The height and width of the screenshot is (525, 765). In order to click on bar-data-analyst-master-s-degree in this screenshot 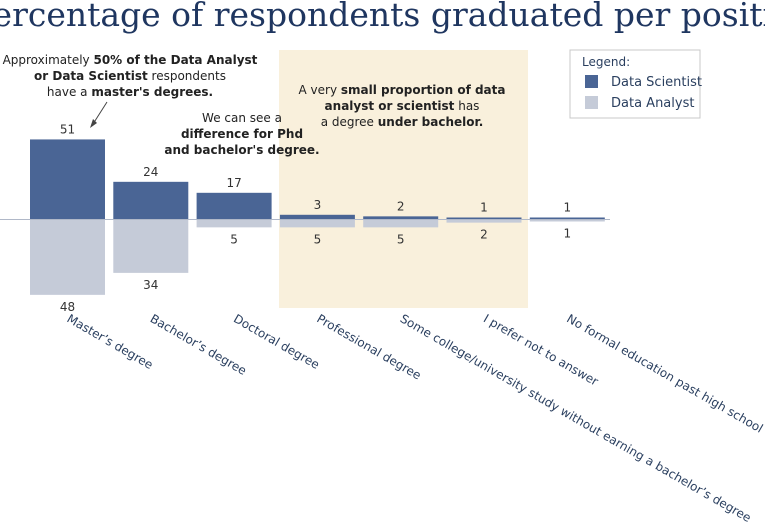, I will do `click(67, 257)`.